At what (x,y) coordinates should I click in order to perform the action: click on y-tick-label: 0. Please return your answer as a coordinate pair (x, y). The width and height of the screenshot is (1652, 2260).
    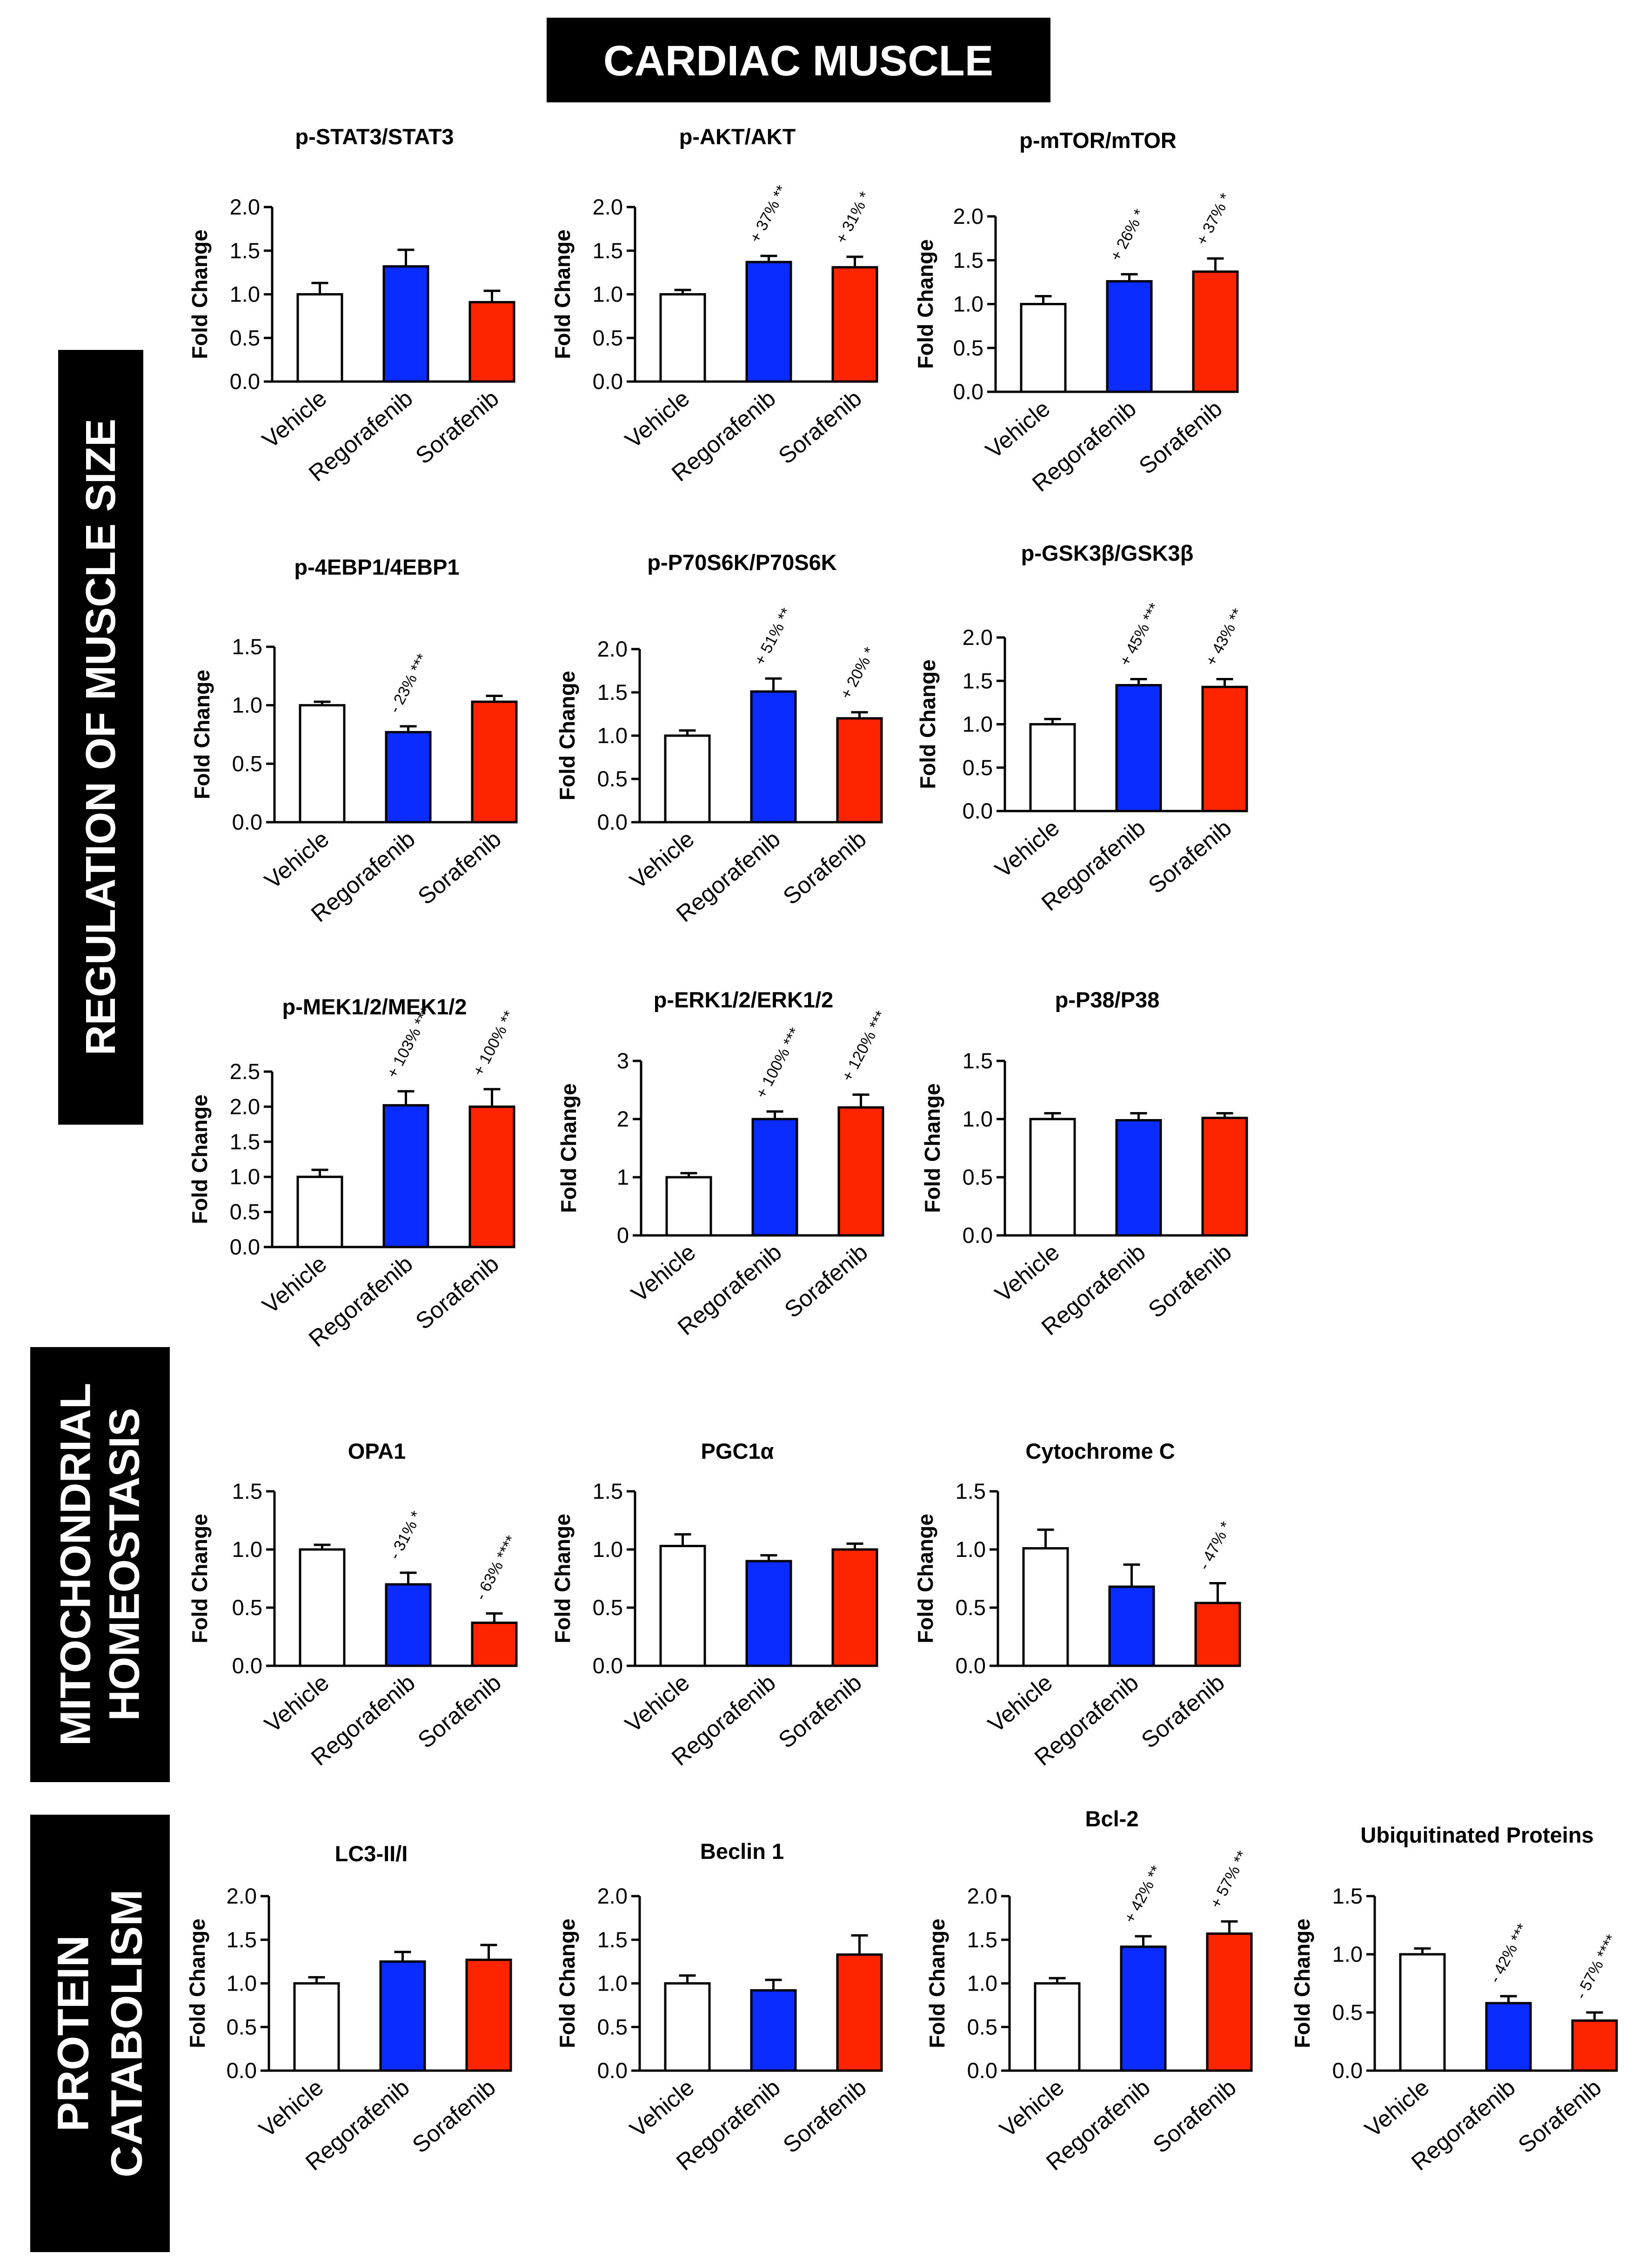
    Looking at the image, I should click on (623, 1235).